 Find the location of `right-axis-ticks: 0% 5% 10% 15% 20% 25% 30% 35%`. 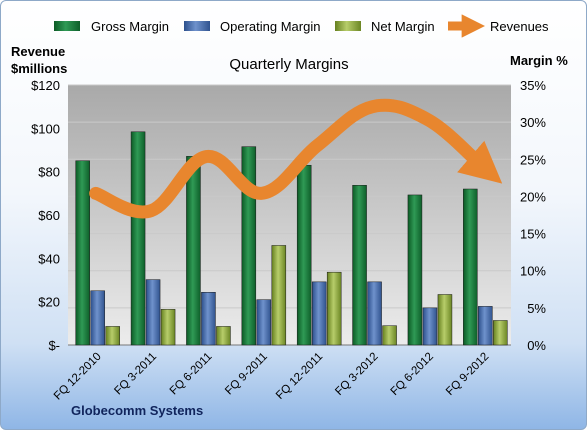

right-axis-ticks: 0% 5% 10% 15% 20% 25% 30% 35% is located at coordinates (533, 215).